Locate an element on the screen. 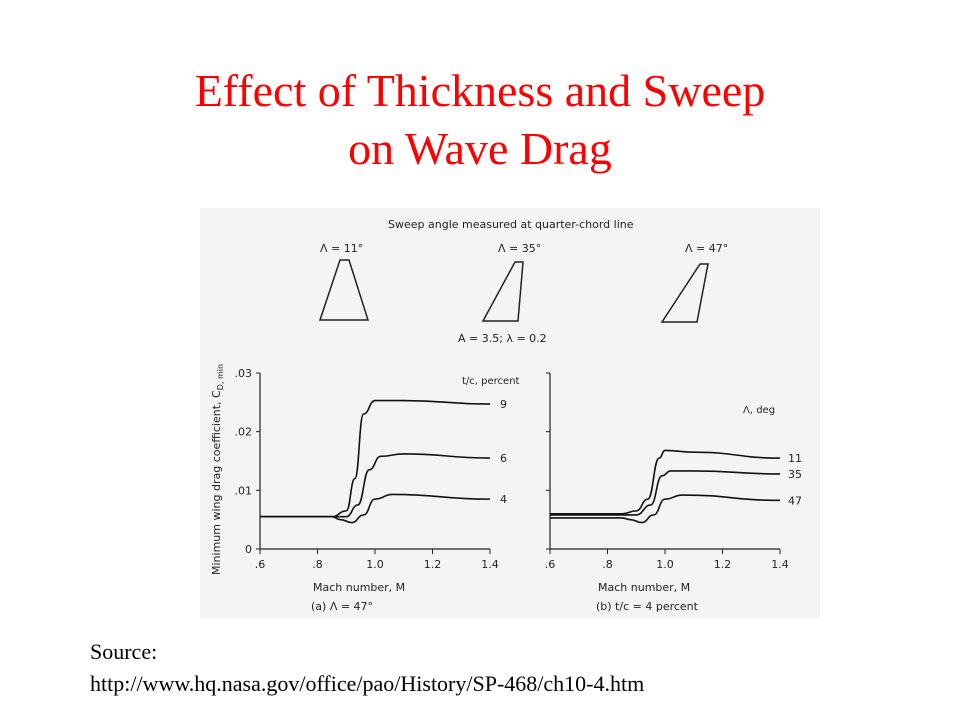 This screenshot has width=960, height=720. chart-b-x-tick-label: 1.0 is located at coordinates (665, 564).